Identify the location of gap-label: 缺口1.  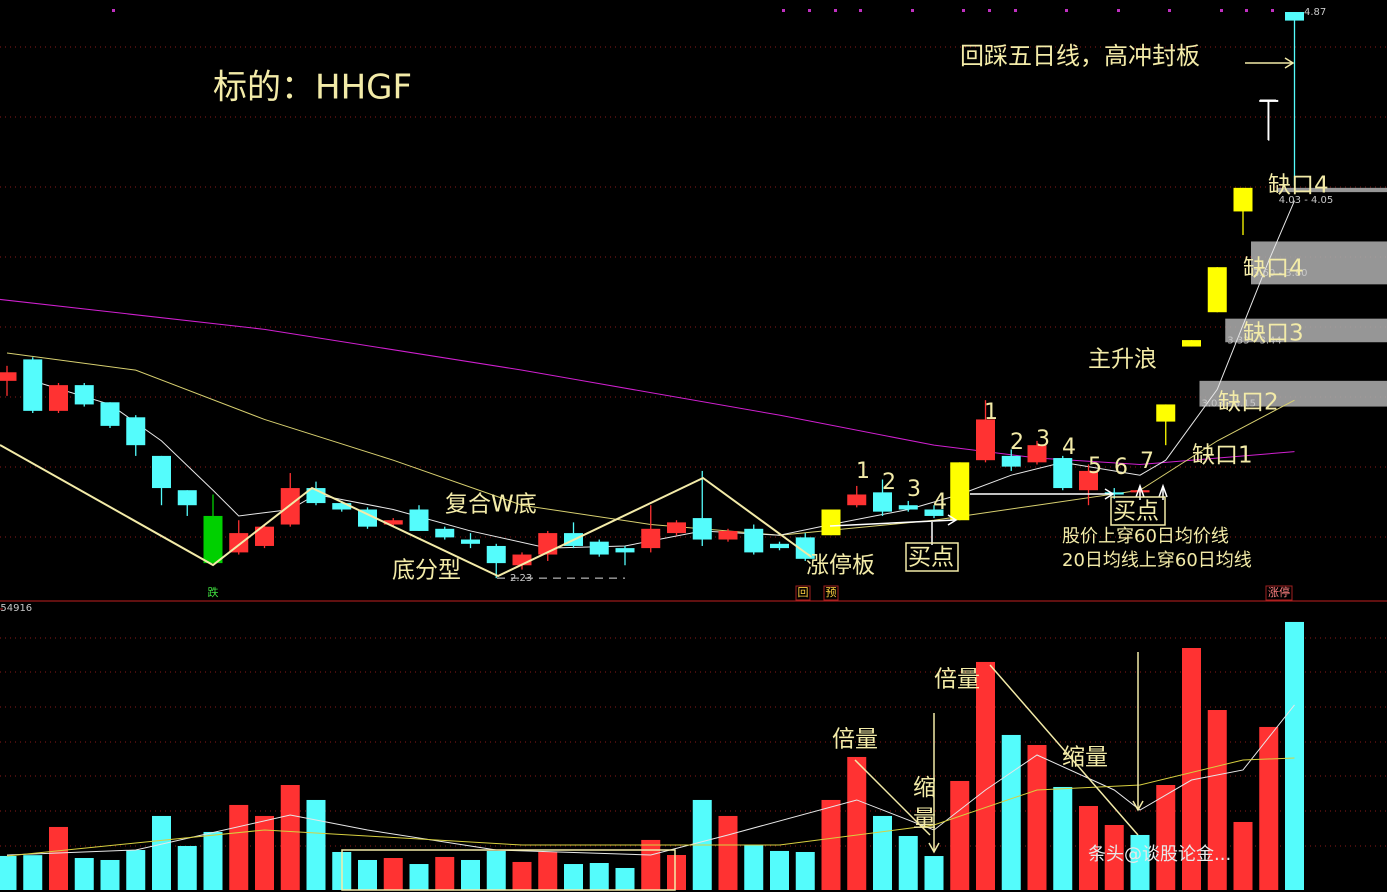
(1222, 456).